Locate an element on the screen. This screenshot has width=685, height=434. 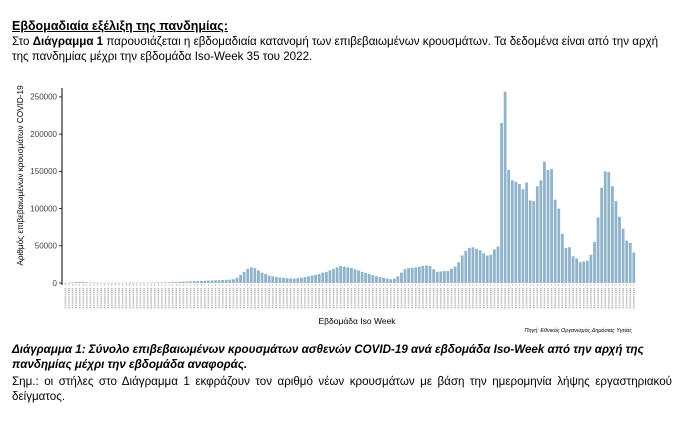
section-heading: Εβδομαδιαία εξέλιξη της πανδημίας: is located at coordinates (120, 26).